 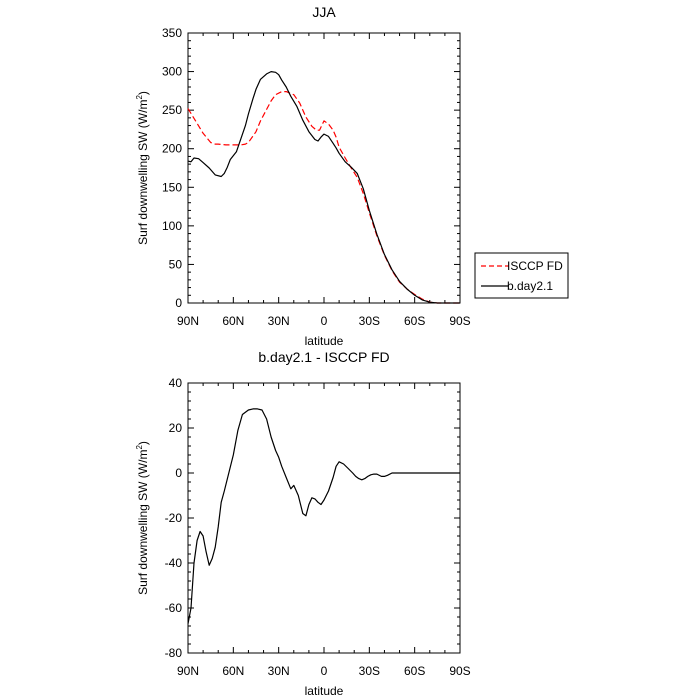 What do you see at coordinates (324, 341) in the screenshot?
I see `top-x-axis-title: latitude` at bounding box center [324, 341].